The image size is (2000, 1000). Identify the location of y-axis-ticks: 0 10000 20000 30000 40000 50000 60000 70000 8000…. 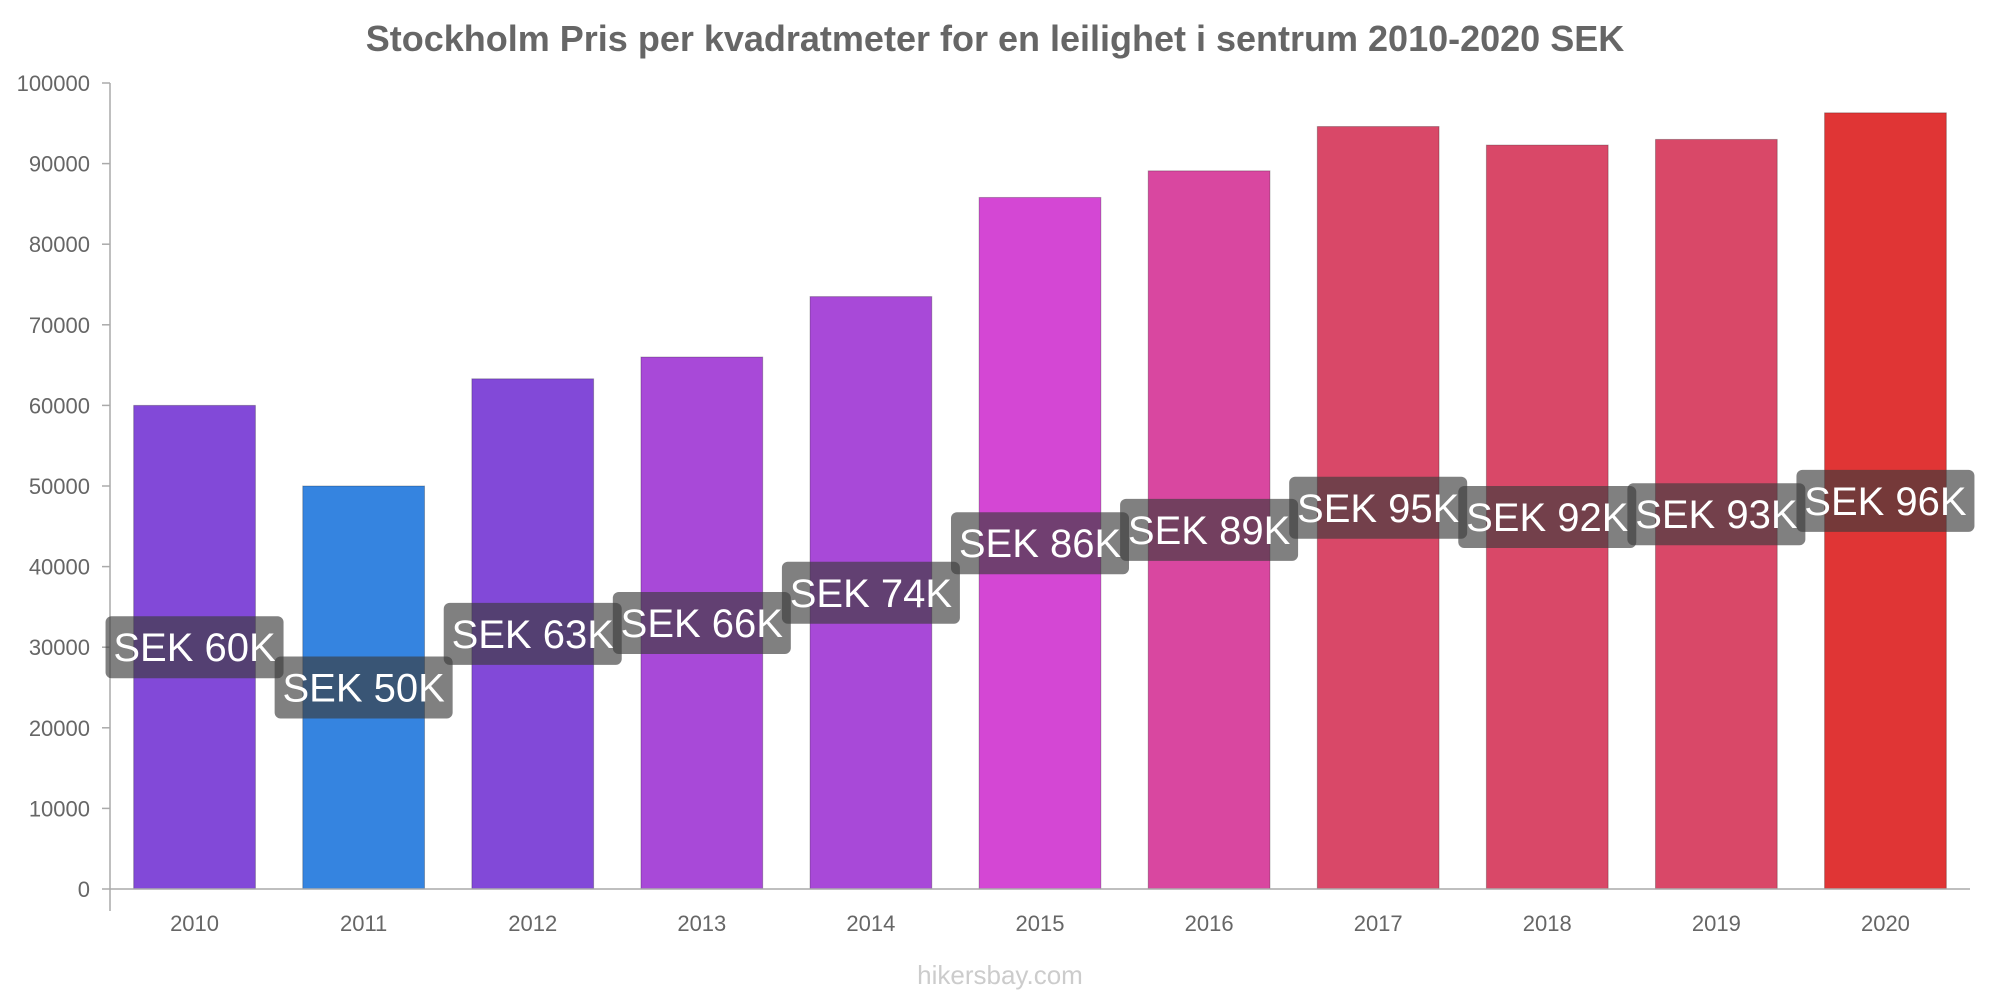
(63, 486).